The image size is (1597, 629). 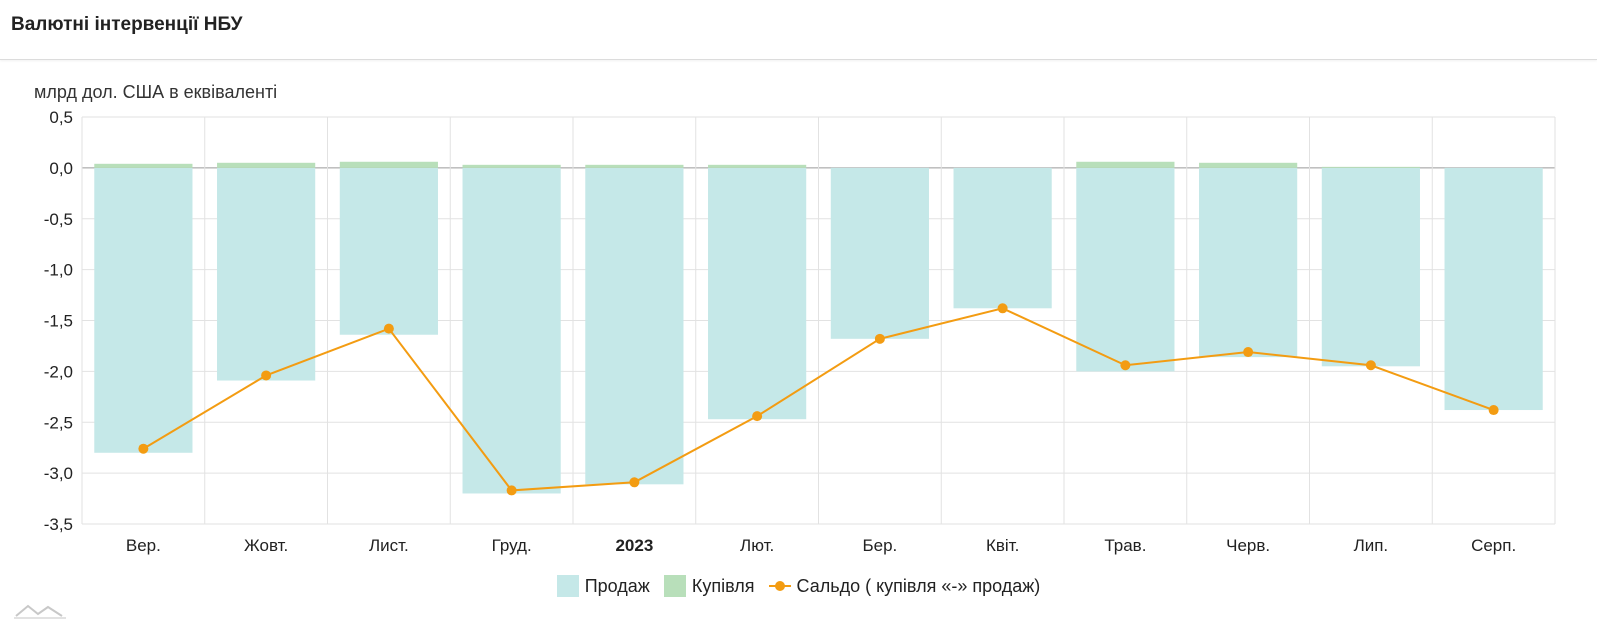 What do you see at coordinates (757, 545) in the screenshot?
I see `x-tick-label: Лют.` at bounding box center [757, 545].